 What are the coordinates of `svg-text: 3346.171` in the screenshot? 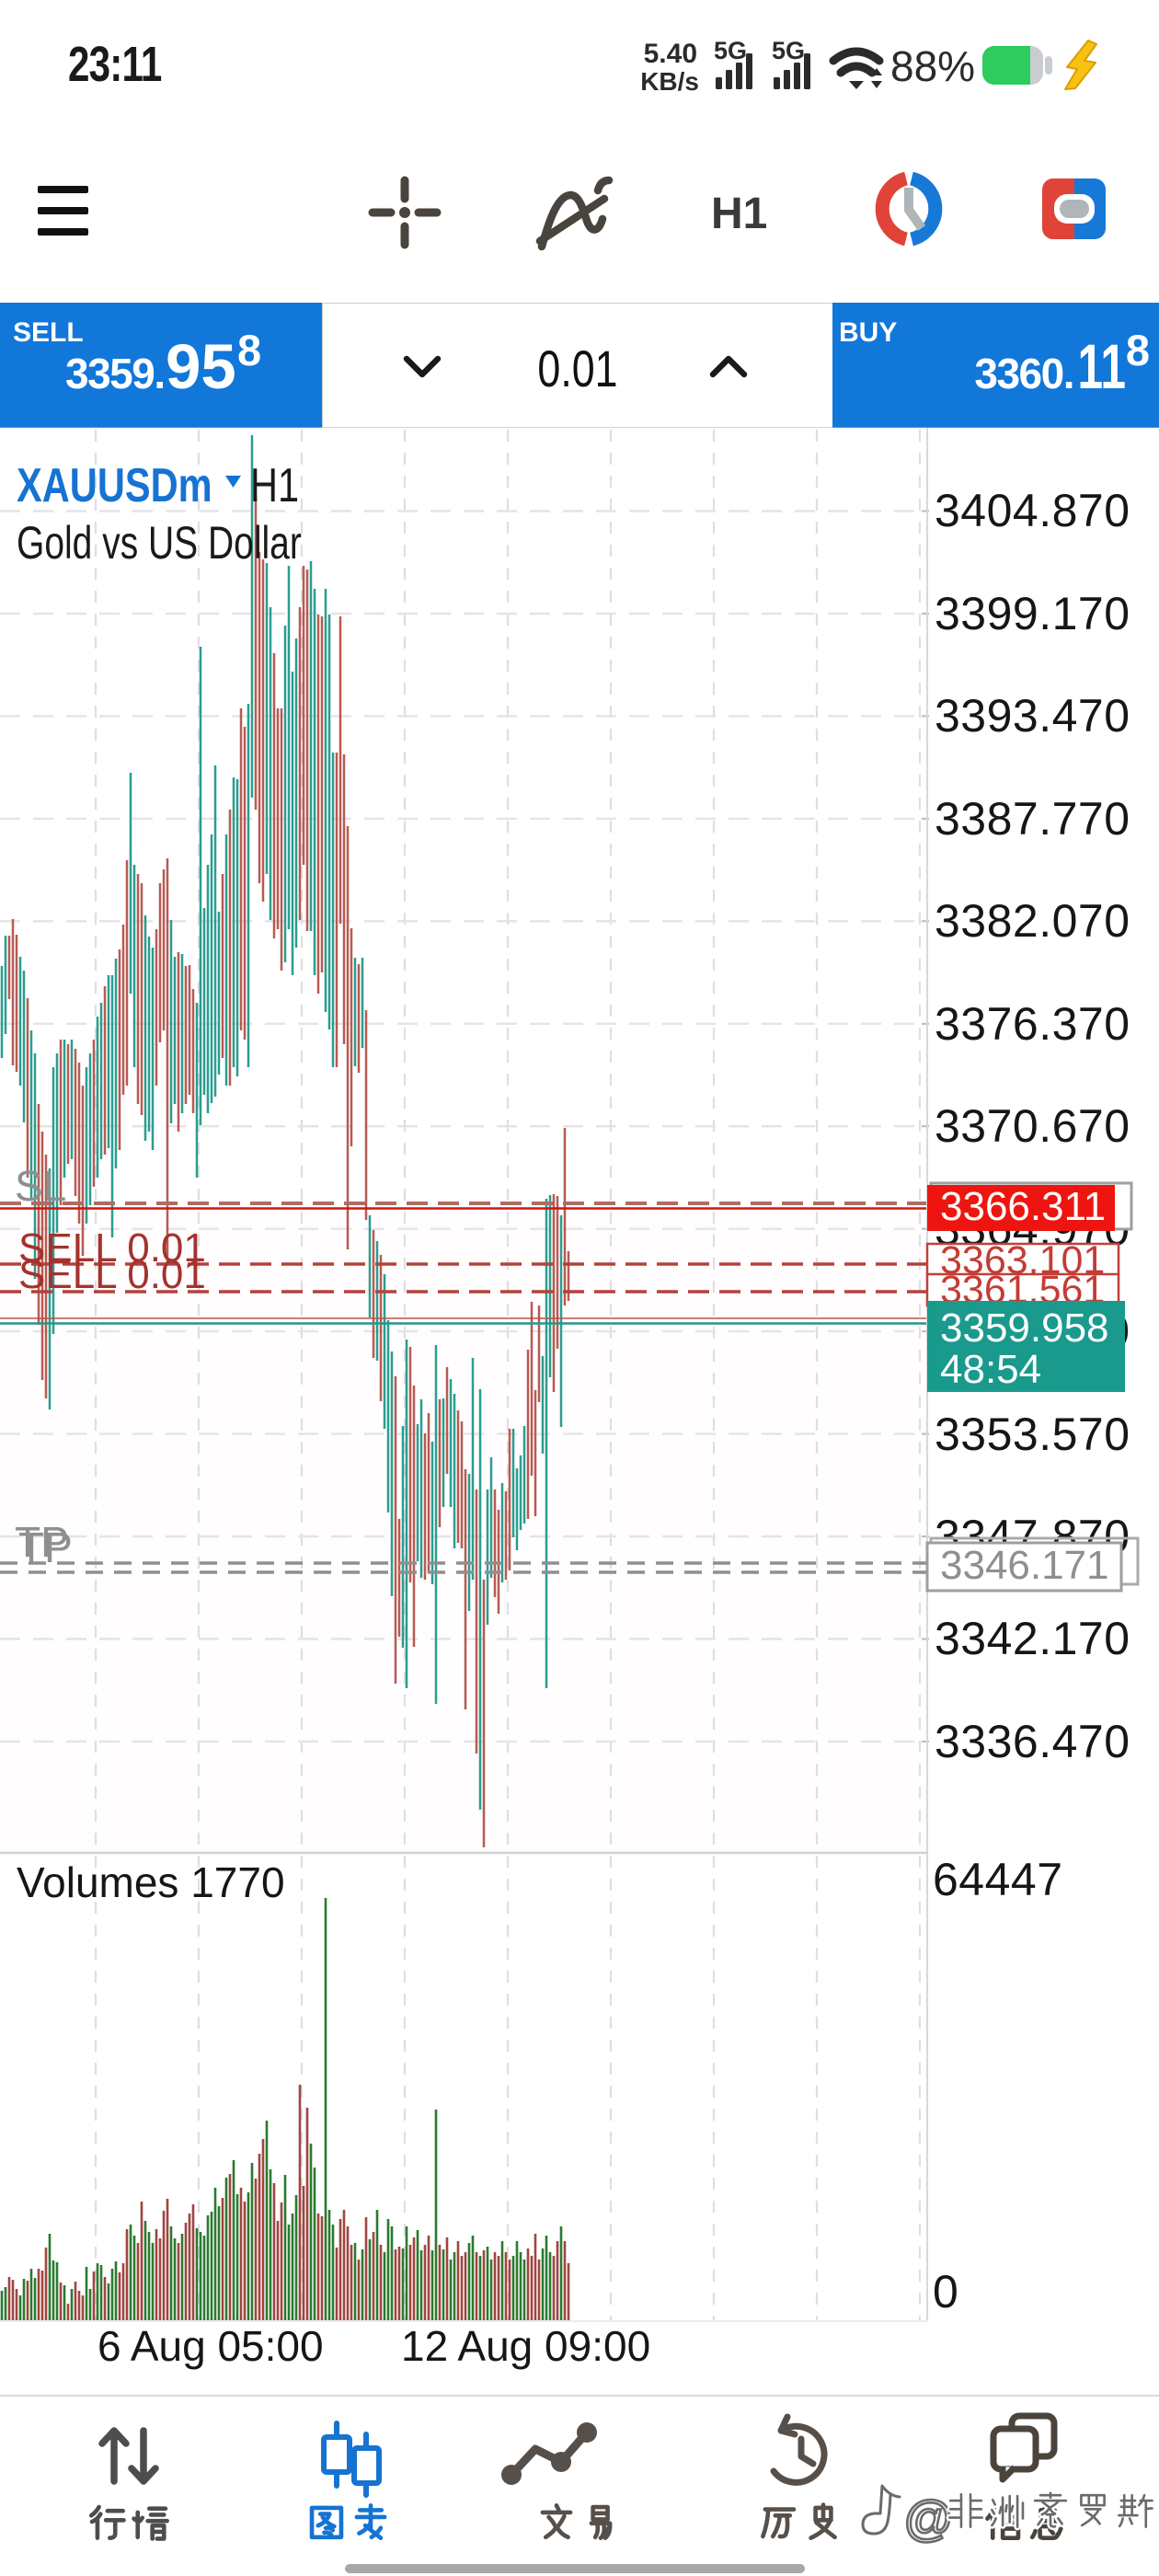 It's located at (1024, 1565).